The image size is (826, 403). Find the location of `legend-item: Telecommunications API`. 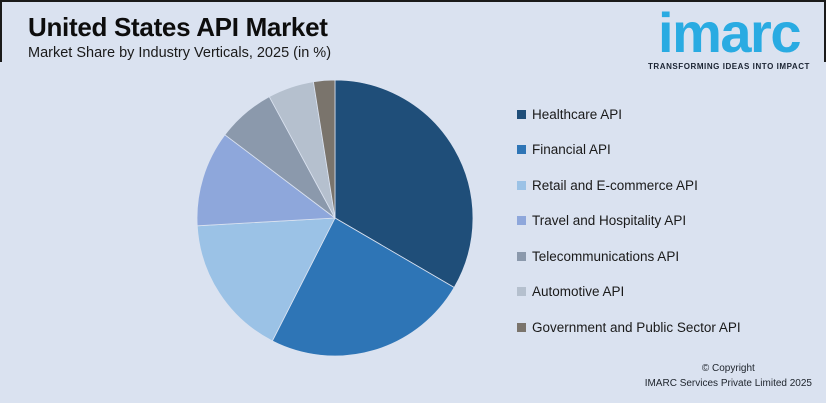

legend-item: Telecommunications API is located at coordinates (629, 256).